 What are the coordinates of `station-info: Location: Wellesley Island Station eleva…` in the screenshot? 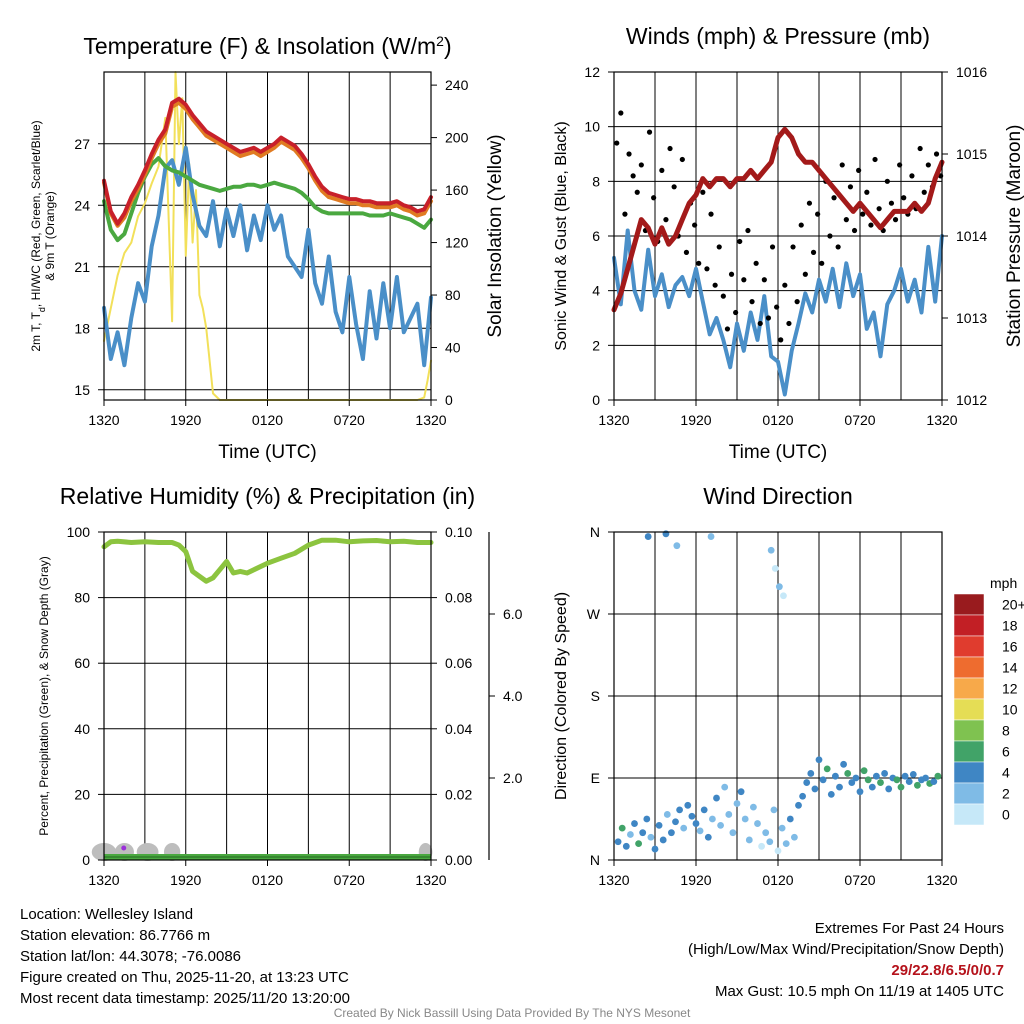 It's located at (185, 956).